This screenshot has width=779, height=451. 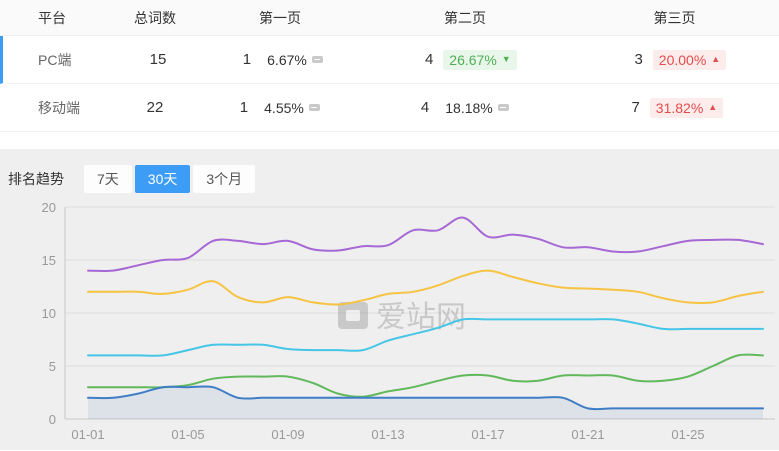 What do you see at coordinates (280, 17) in the screenshot?
I see `col-header-page1: 第一页` at bounding box center [280, 17].